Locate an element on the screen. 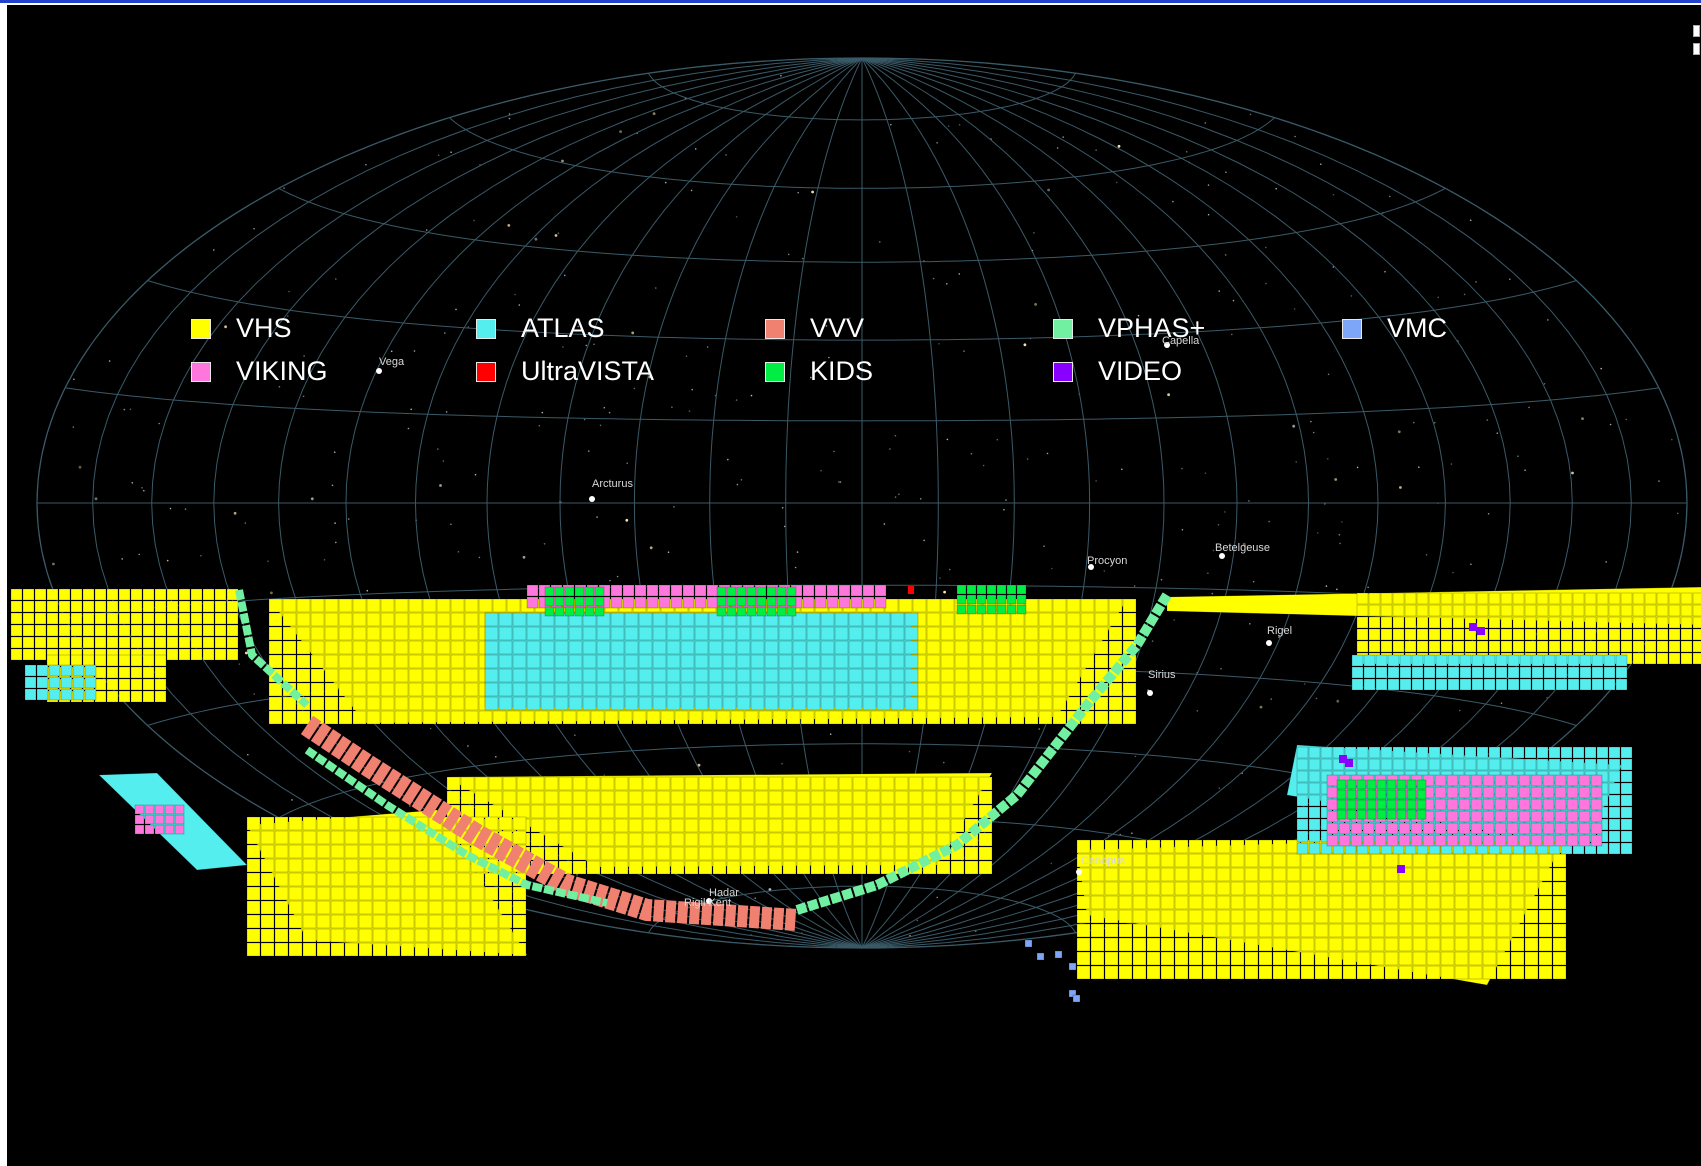  edge-controls is located at coordinates (1697, 43).